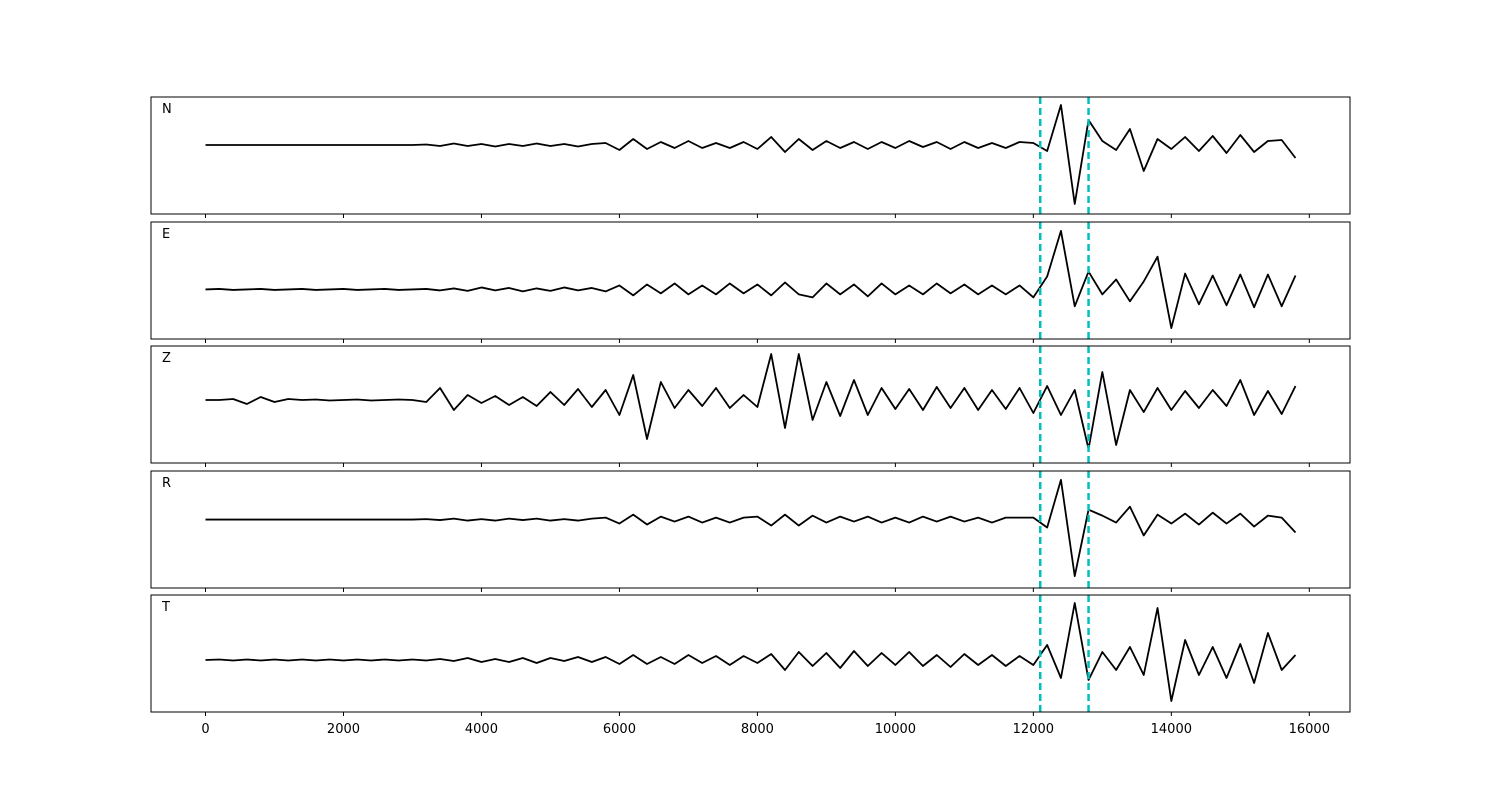 Image resolution: width=1500 pixels, height=800 pixels. I want to click on x-tick-label: 16000, so click(1309, 729).